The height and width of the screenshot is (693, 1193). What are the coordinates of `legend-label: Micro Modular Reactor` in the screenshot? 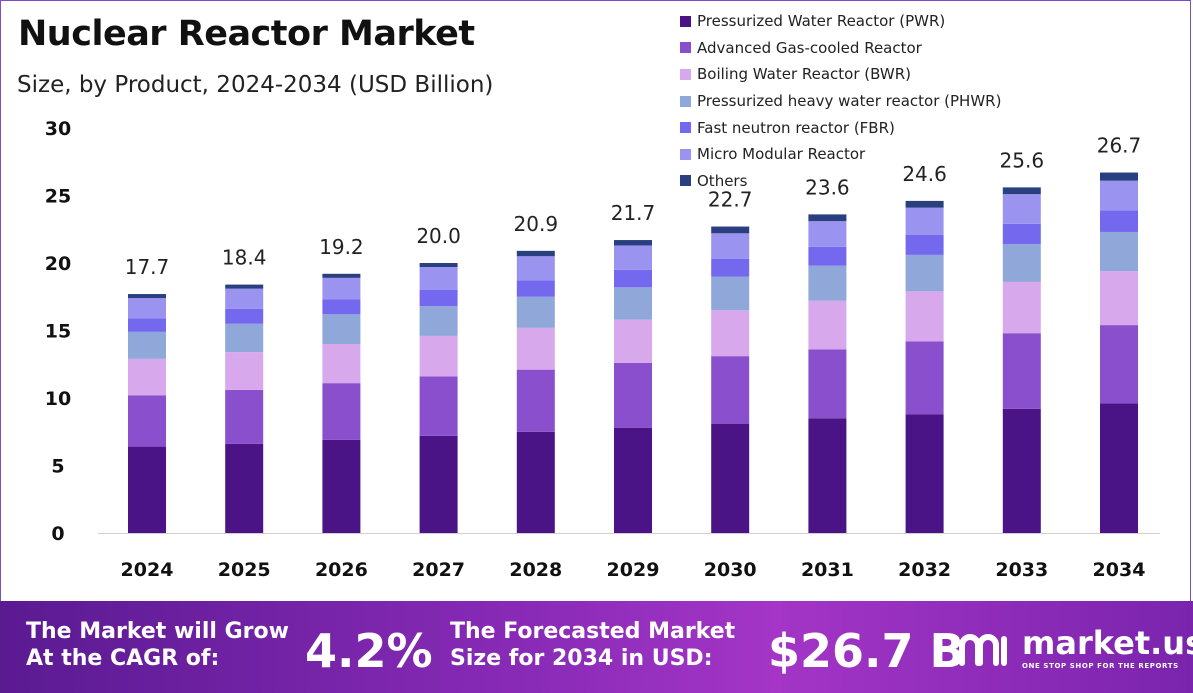 It's located at (781, 154).